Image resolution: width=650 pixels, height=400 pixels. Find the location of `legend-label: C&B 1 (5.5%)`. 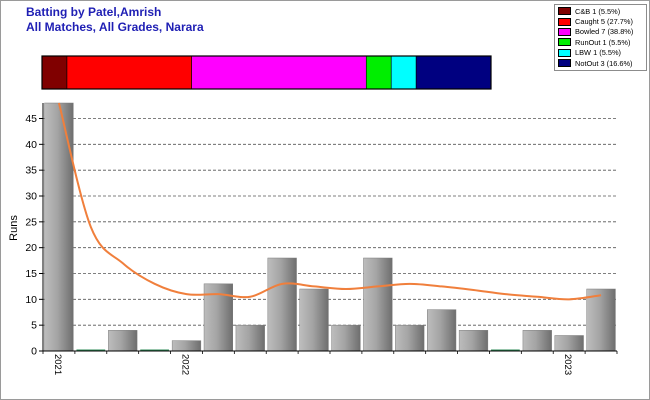

legend-label: C&B 1 (5.5%) is located at coordinates (598, 11).